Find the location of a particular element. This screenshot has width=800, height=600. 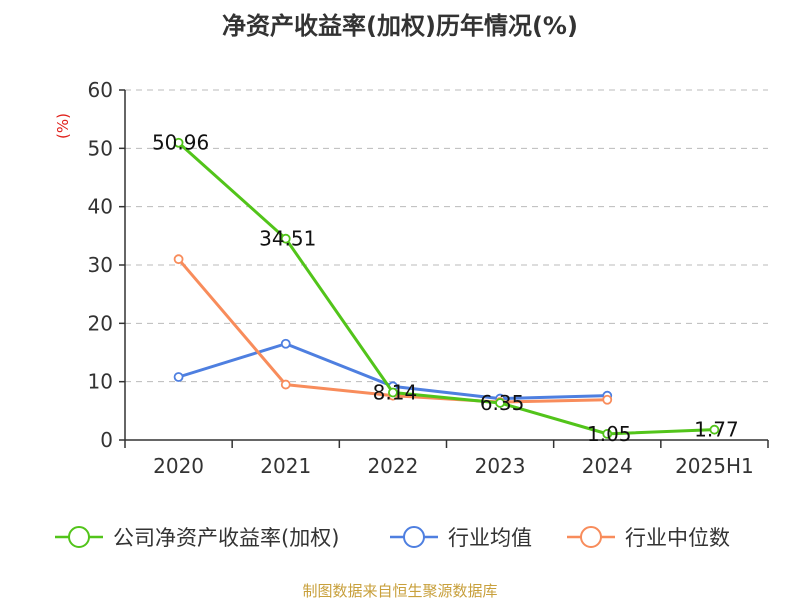

legend-label: 行业均值 is located at coordinates (490, 538).